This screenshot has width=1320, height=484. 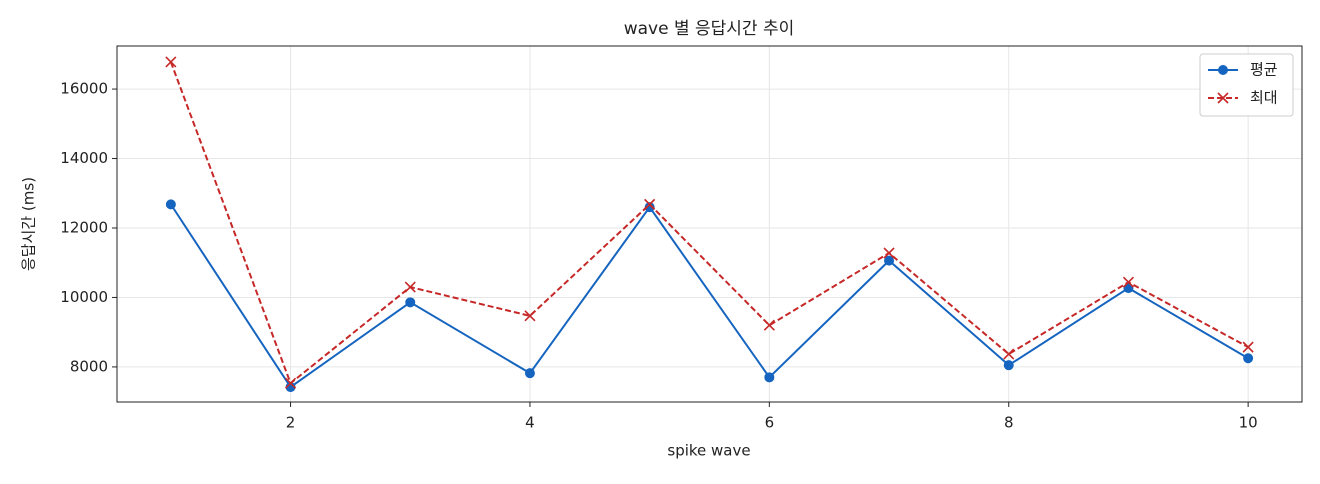 I want to click on chart-title: wave 별 응답시간 추이, so click(x=709, y=29).